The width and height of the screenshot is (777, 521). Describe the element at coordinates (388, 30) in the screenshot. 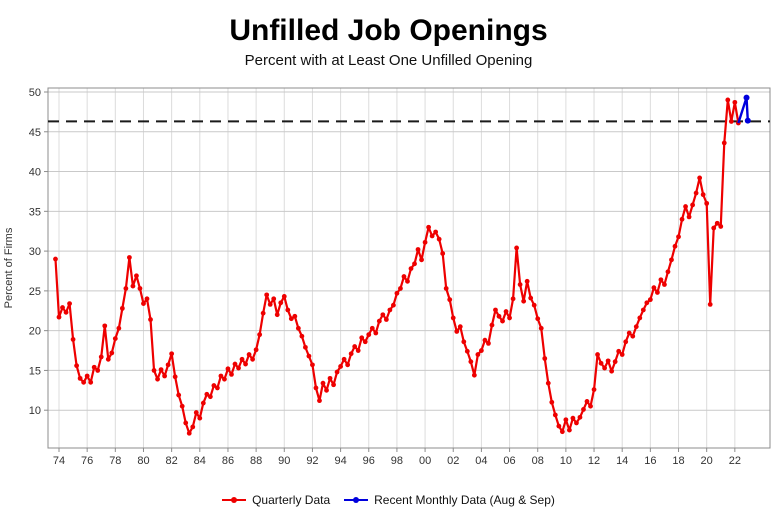

I see `chart-title: Unfilled Job Openings` at that location.